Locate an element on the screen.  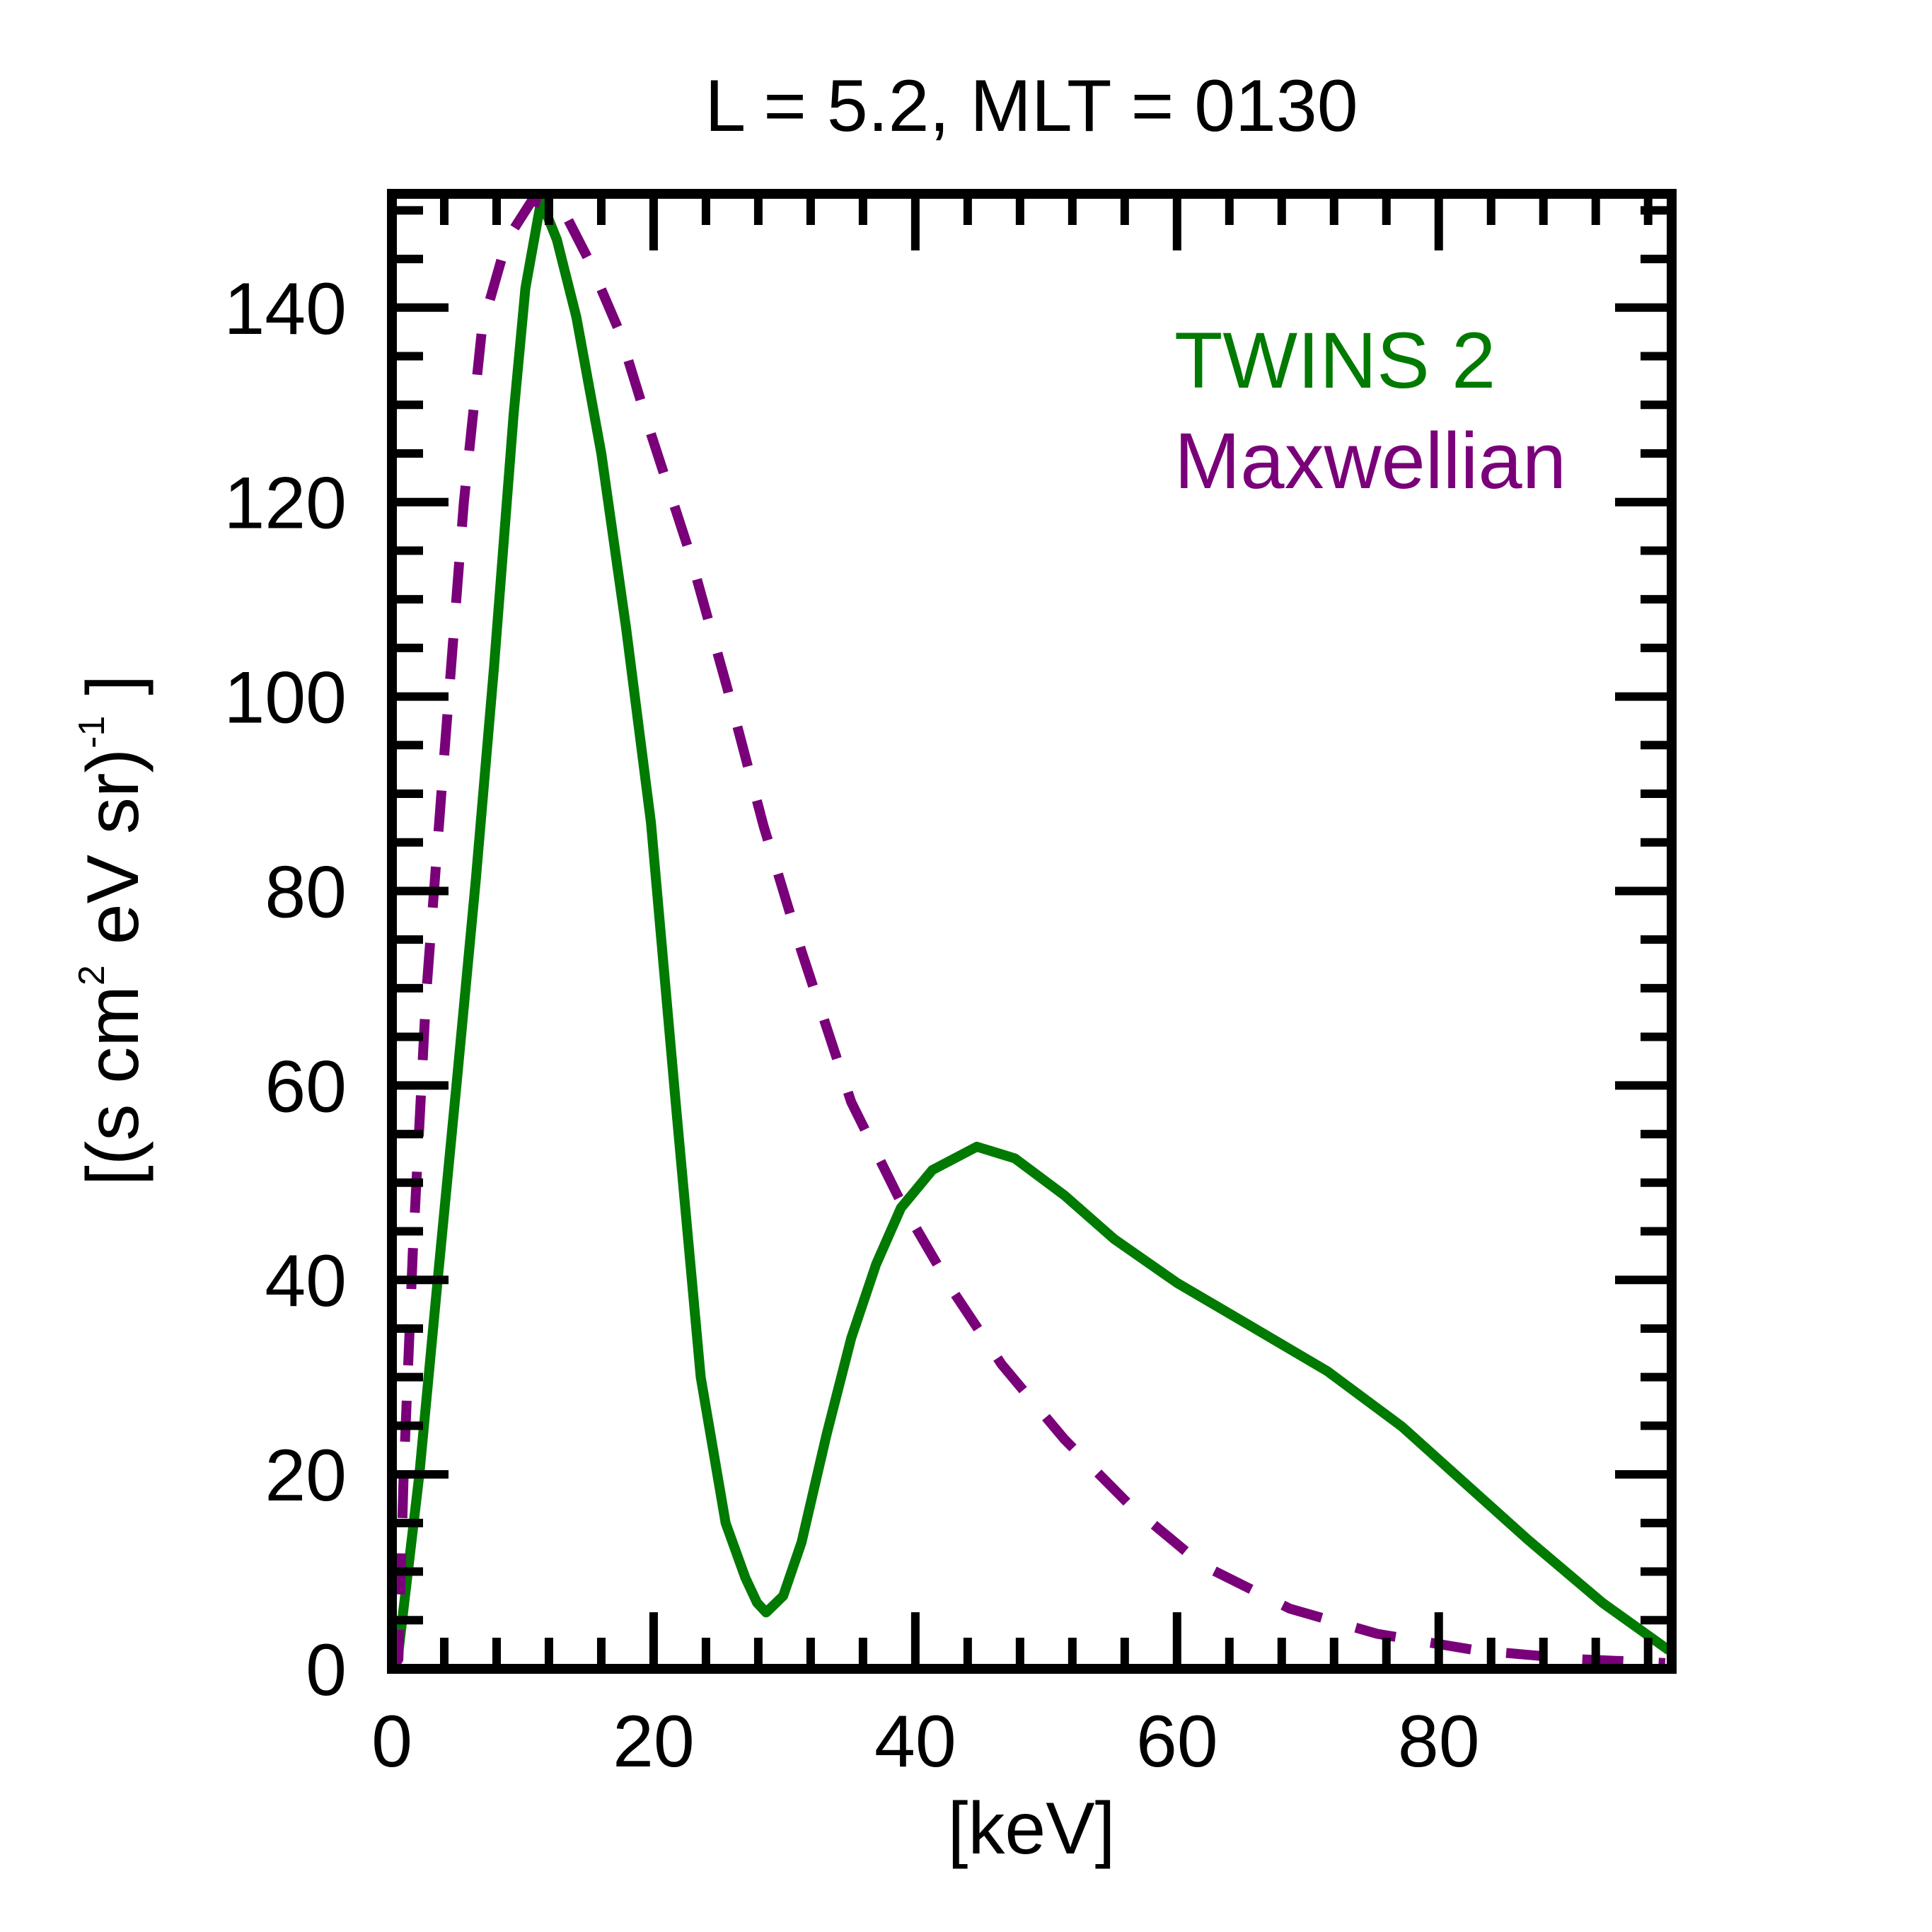
y-axis-label-sup-neg1: -1 is located at coordinates (91, 732).